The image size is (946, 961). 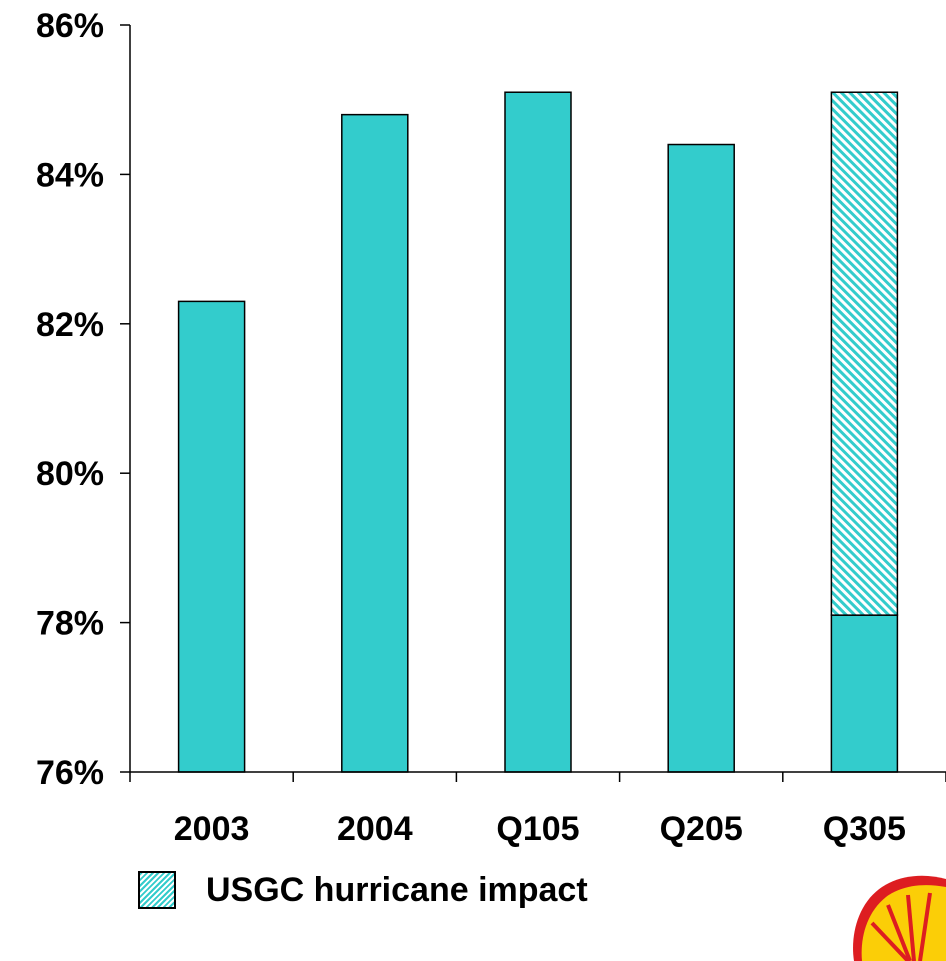 What do you see at coordinates (70, 175) in the screenshot?
I see `y-tick-label: 84%` at bounding box center [70, 175].